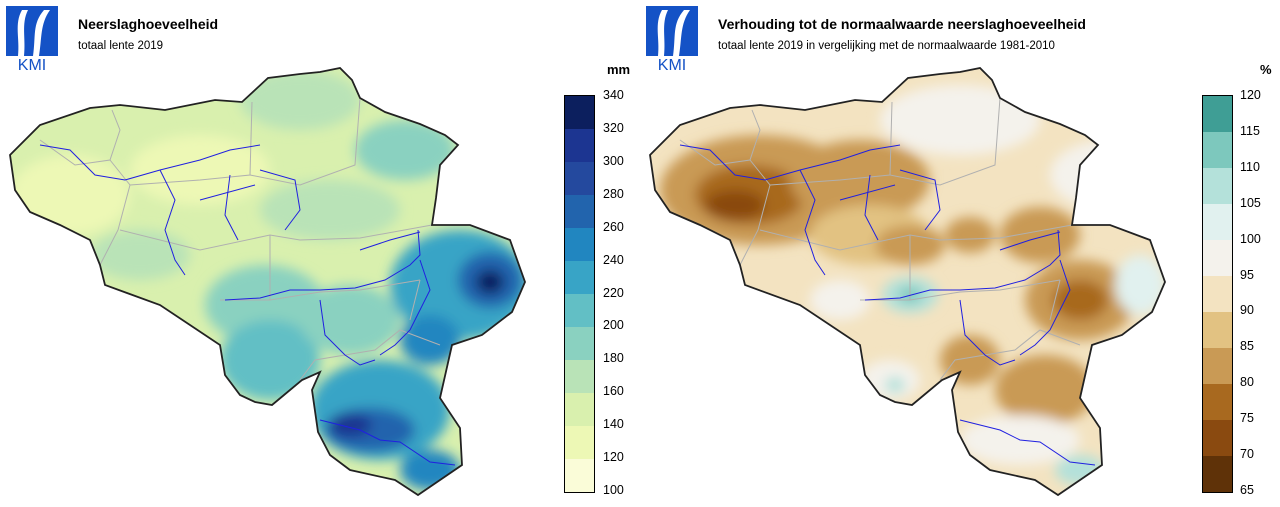  Describe the element at coordinates (613, 358) in the screenshot. I see `legend-tick-label: 180` at that location.